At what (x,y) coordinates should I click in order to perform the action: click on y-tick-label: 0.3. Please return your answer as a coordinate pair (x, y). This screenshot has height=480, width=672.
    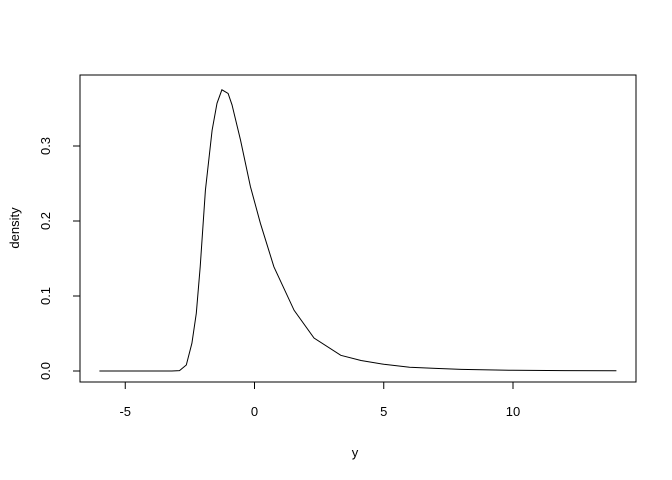
    Looking at the image, I should click on (45, 146).